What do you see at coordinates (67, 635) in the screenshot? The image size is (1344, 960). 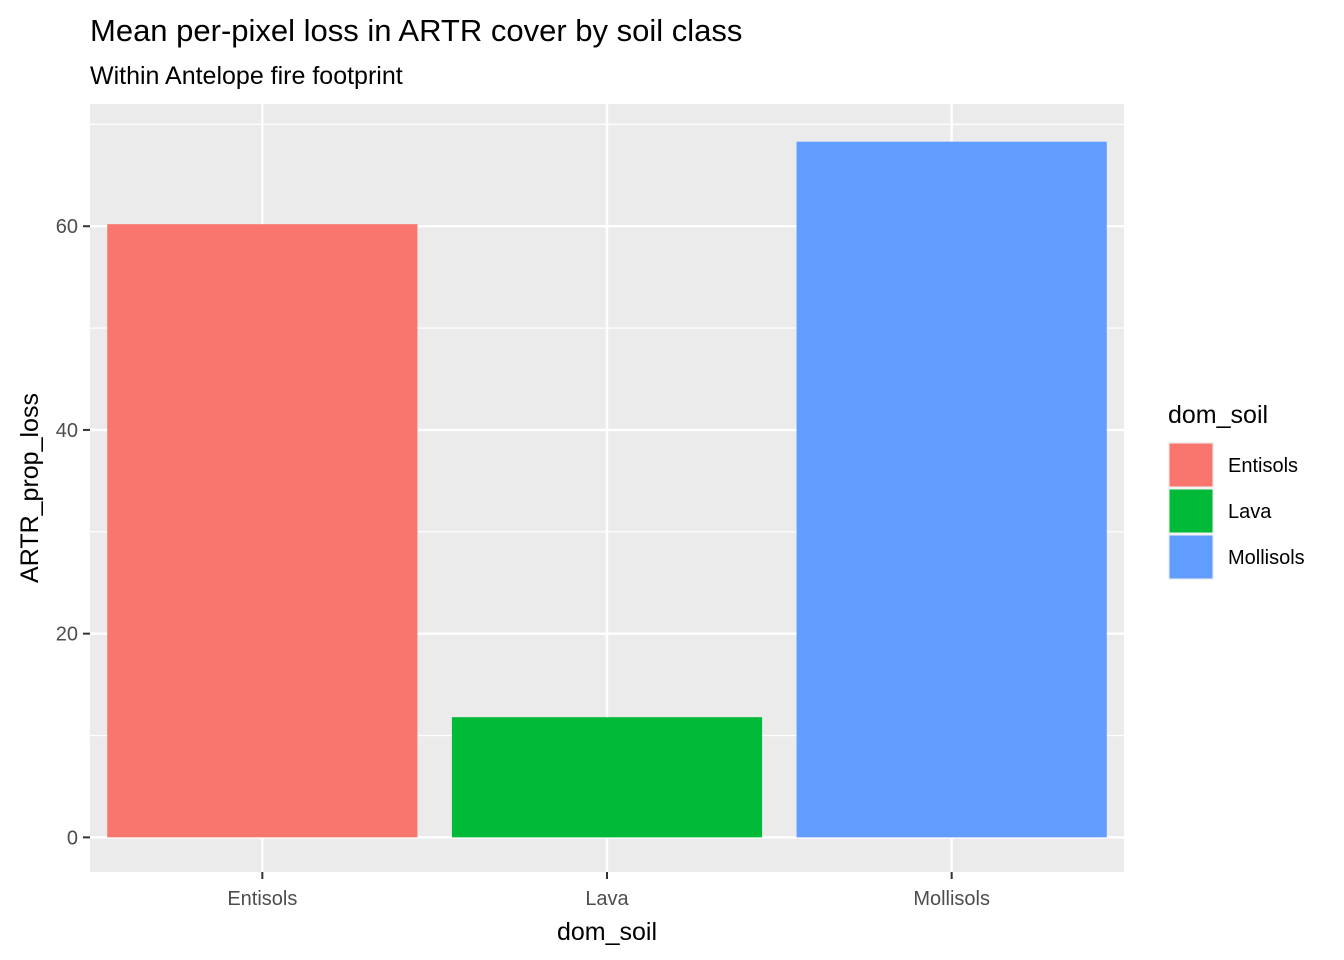 I see `y-tick-label: 20` at bounding box center [67, 635].